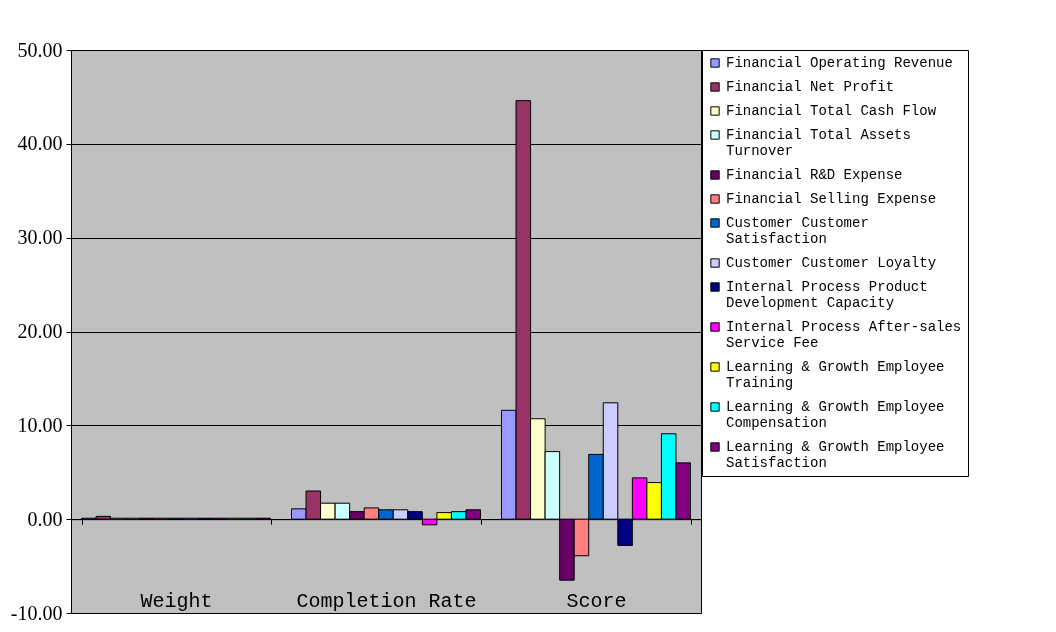 The image size is (1056, 632). Describe the element at coordinates (839, 63) in the screenshot. I see `legend-label: Financial Operating Revenue` at that location.